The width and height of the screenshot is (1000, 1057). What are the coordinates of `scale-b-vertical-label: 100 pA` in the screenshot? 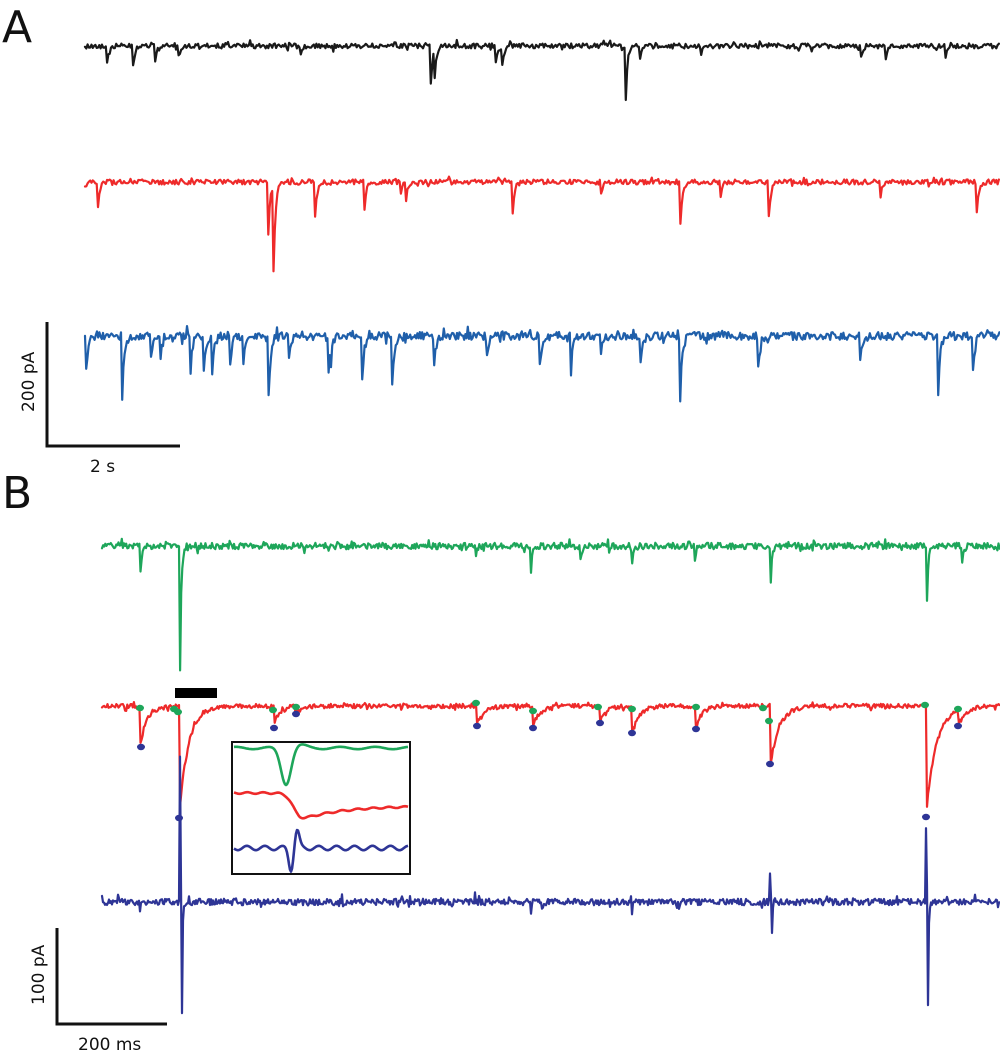 It's located at (39, 974).